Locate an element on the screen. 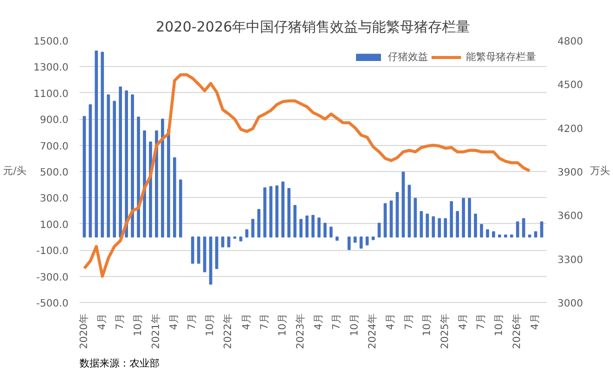  x-tick-label: 2024年 is located at coordinates (372, 331).